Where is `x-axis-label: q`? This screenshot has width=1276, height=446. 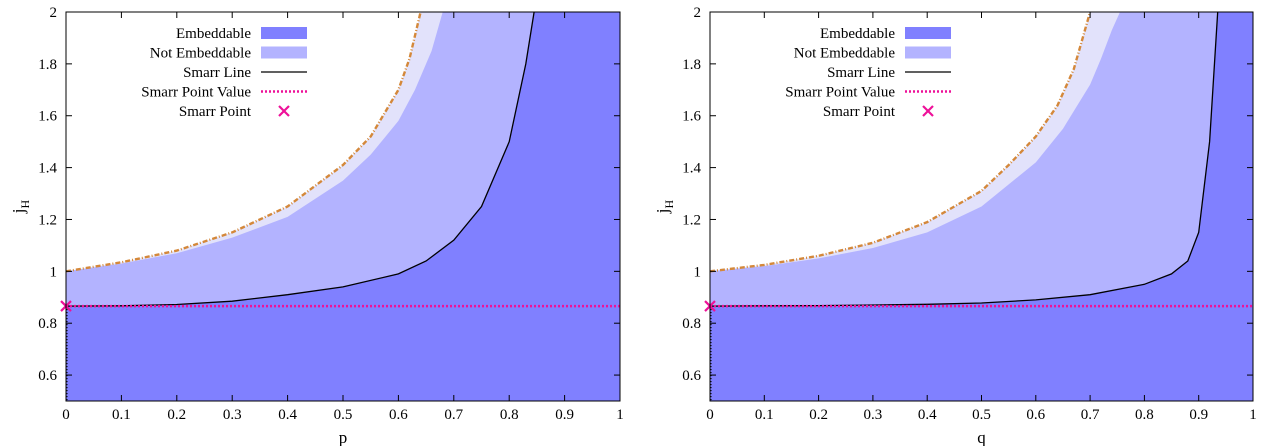 x-axis-label: q is located at coordinates (981, 437).